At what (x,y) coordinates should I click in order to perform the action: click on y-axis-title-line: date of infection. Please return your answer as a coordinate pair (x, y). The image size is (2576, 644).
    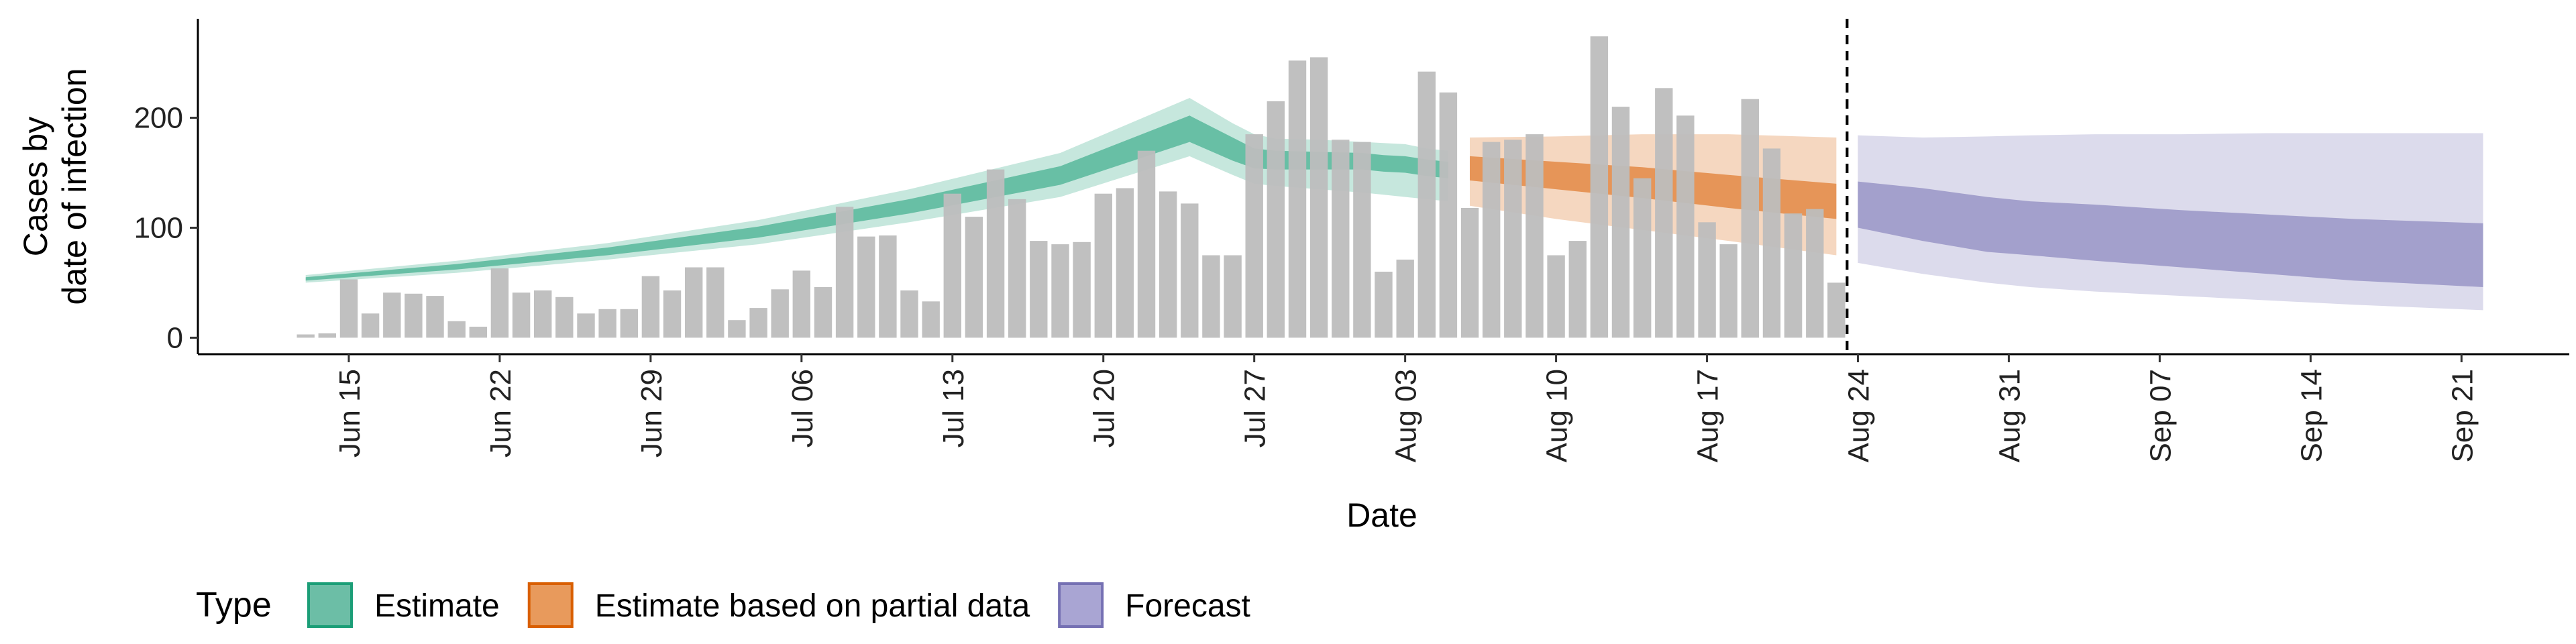
    Looking at the image, I should click on (74, 186).